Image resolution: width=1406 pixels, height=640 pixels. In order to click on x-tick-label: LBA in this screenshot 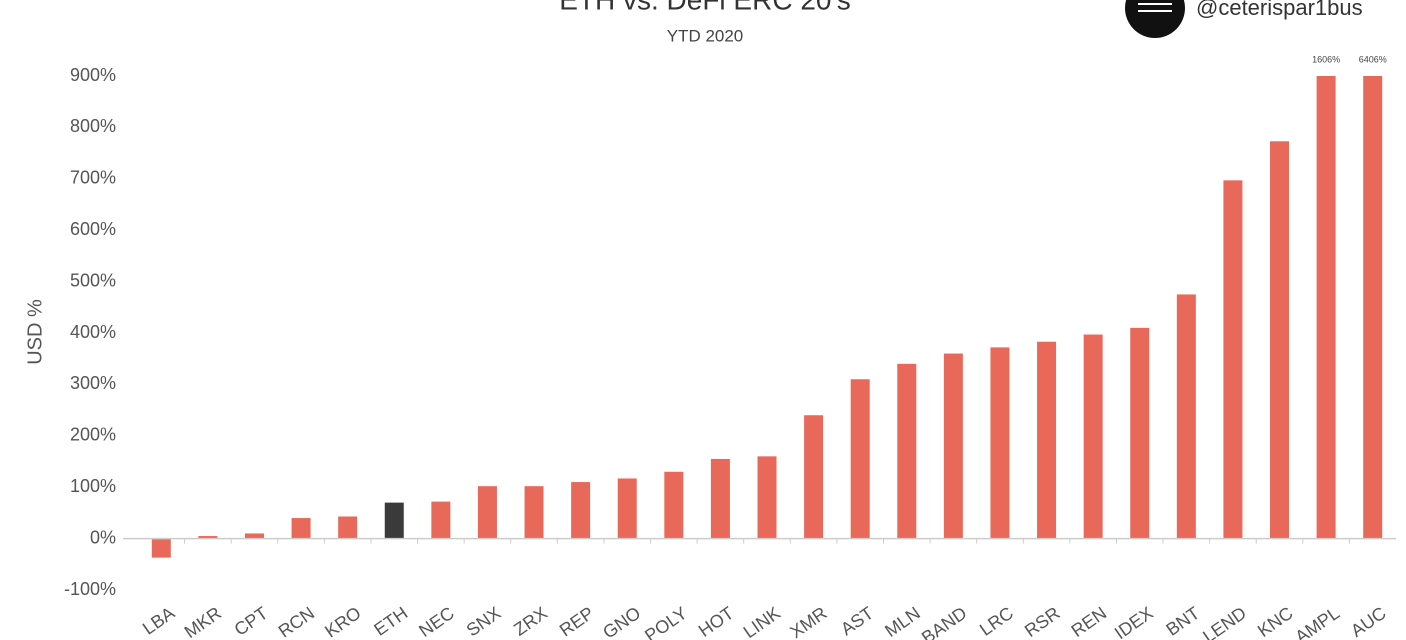, I will do `click(158, 621)`.